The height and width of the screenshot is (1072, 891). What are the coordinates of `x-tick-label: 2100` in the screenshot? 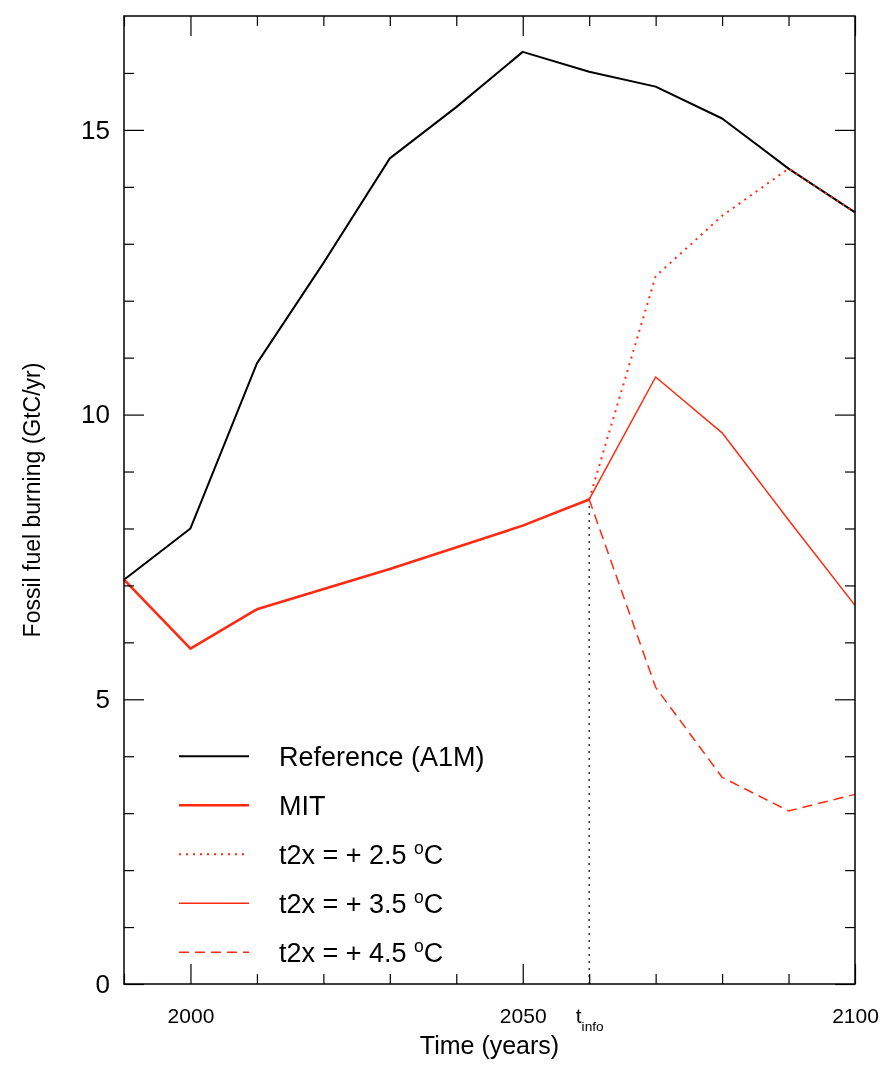 It's located at (855, 1015).